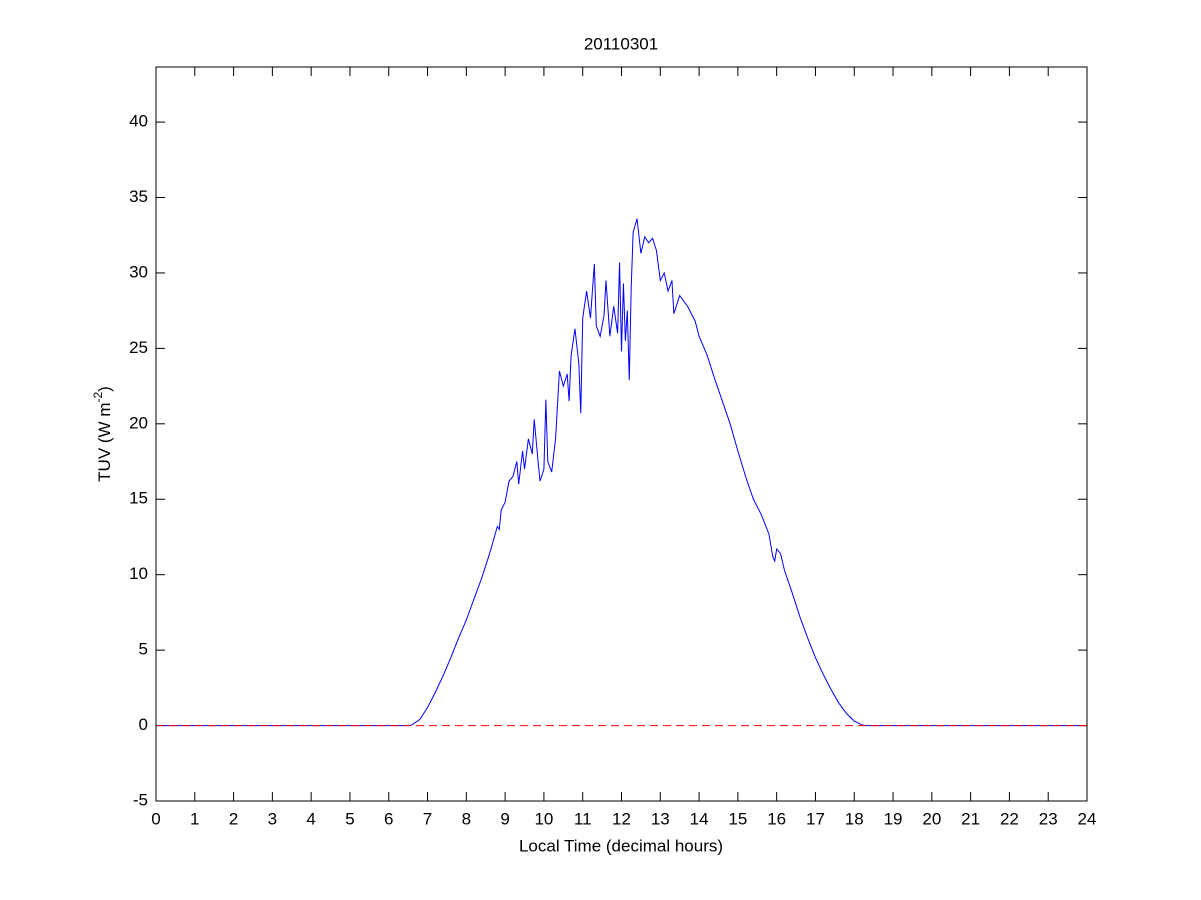  Describe the element at coordinates (970, 818) in the screenshot. I see `x-tick-label: 21` at that location.